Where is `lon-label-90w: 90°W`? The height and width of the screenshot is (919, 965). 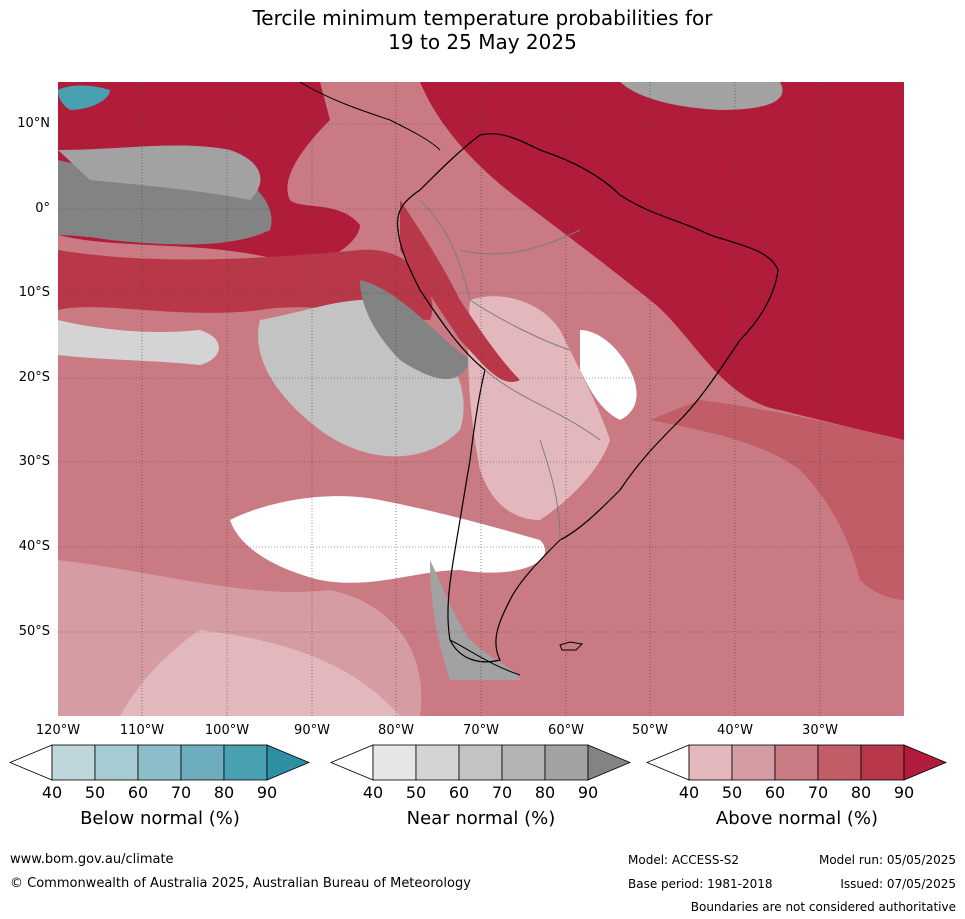 lon-label-90w: 90°W is located at coordinates (312, 730).